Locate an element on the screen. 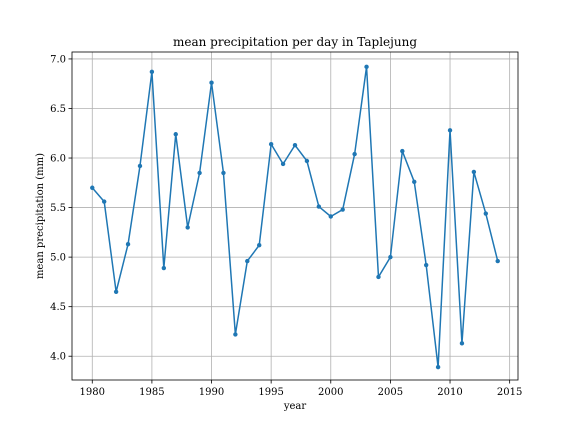 The image size is (576, 432). x-tick-label: 1980 is located at coordinates (92, 392).